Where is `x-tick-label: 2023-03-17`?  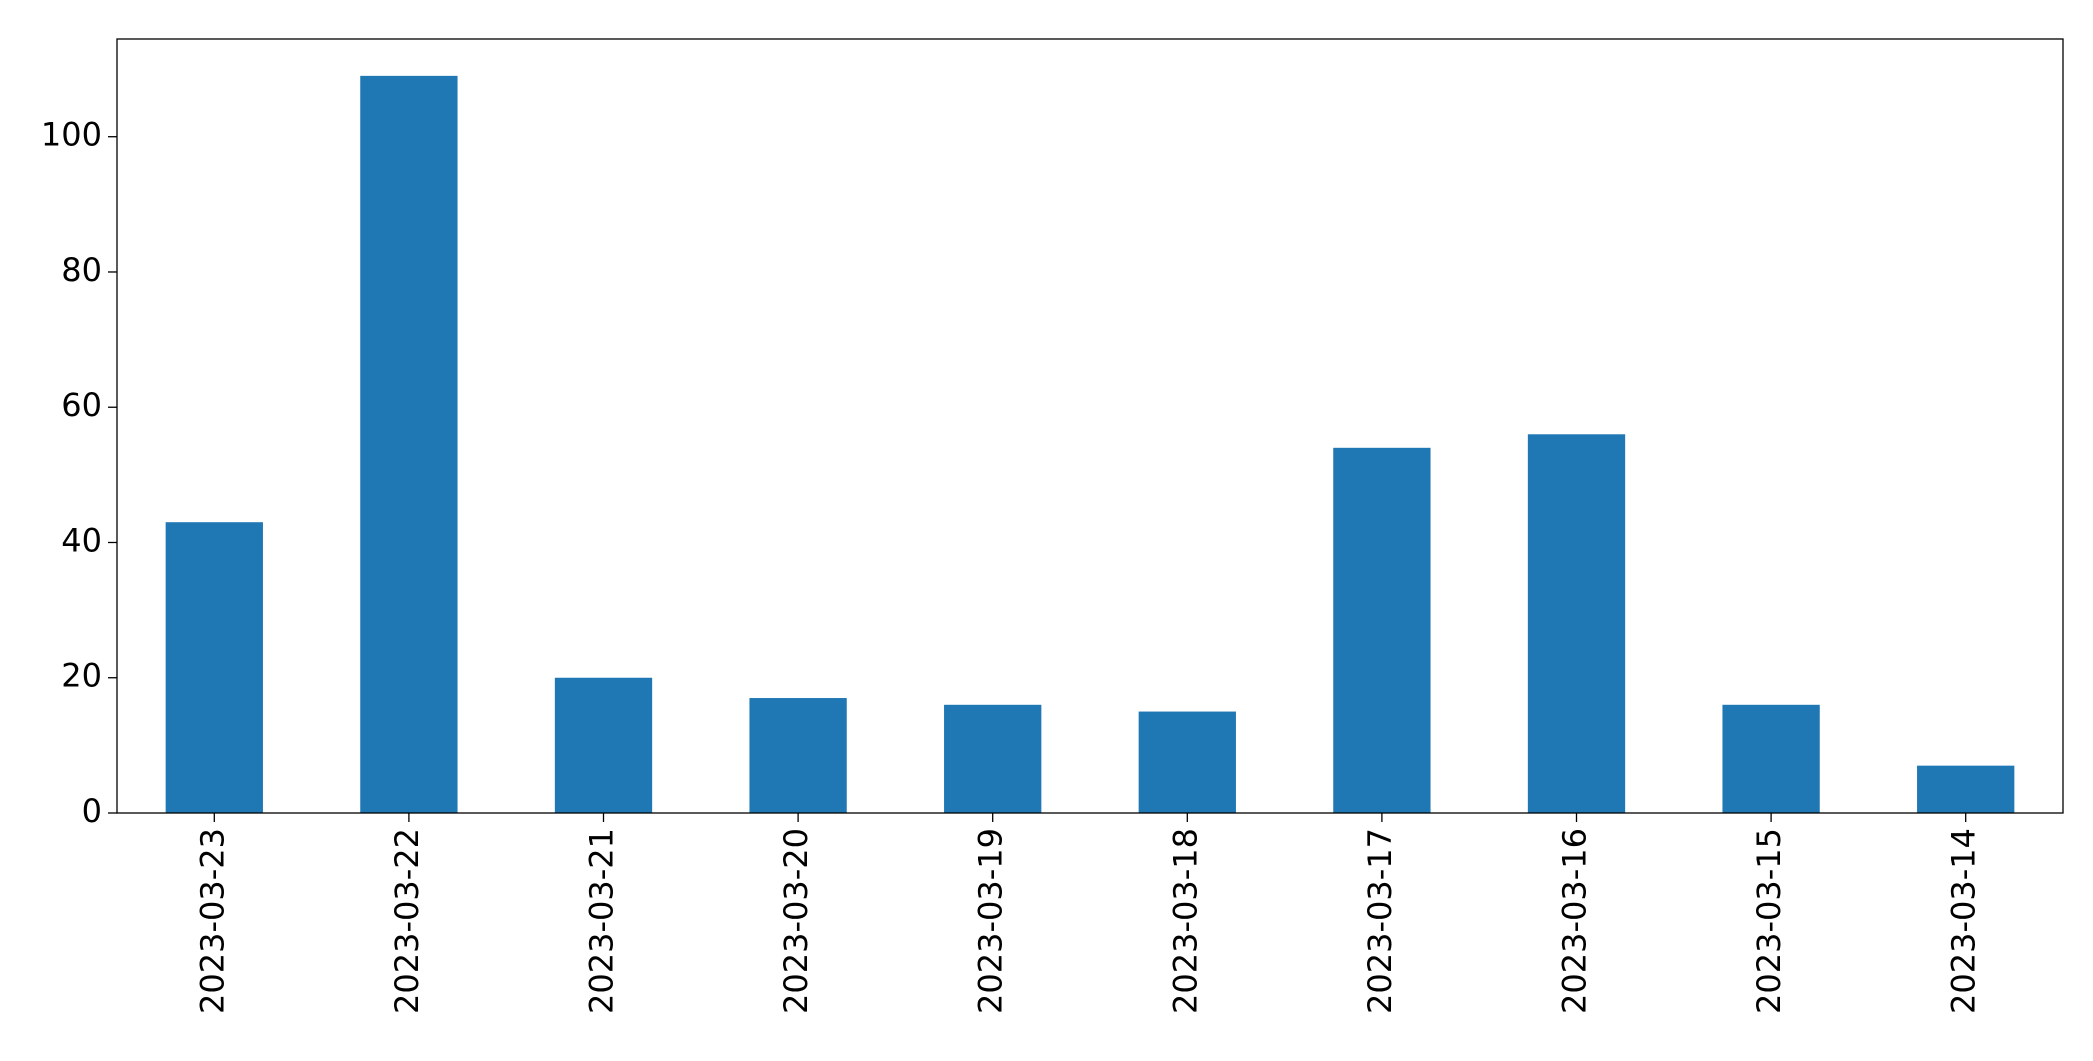
x-tick-label: 2023-03-17 is located at coordinates (1380, 921).